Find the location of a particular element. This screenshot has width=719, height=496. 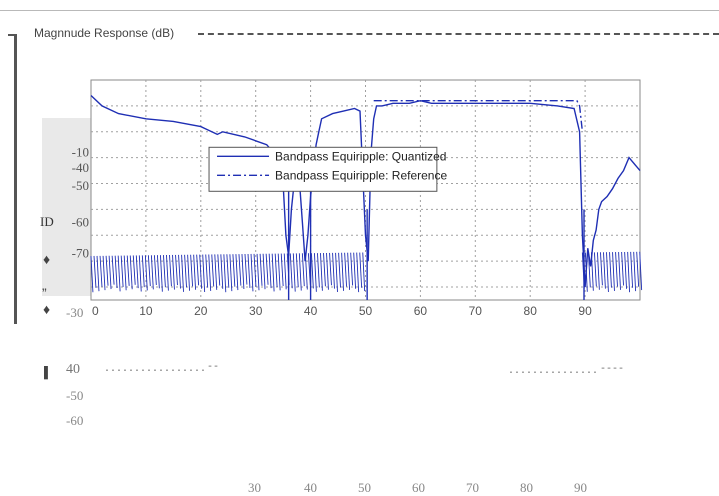

y-tick-label: -70 is located at coordinates (80, 252).